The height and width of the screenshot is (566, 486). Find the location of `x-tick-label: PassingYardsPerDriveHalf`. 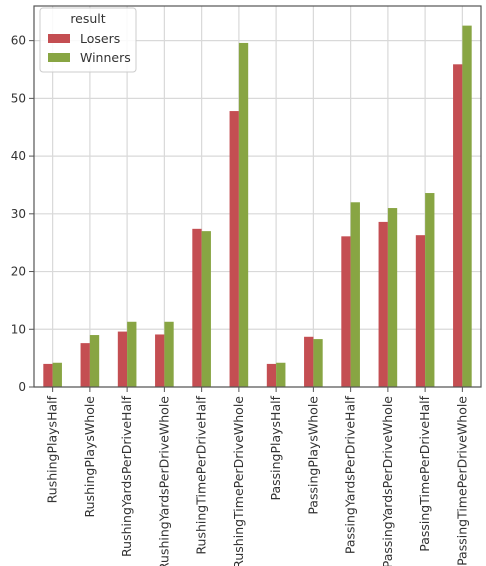

x-tick-label: PassingYardsPerDriveHalf is located at coordinates (350, 474).